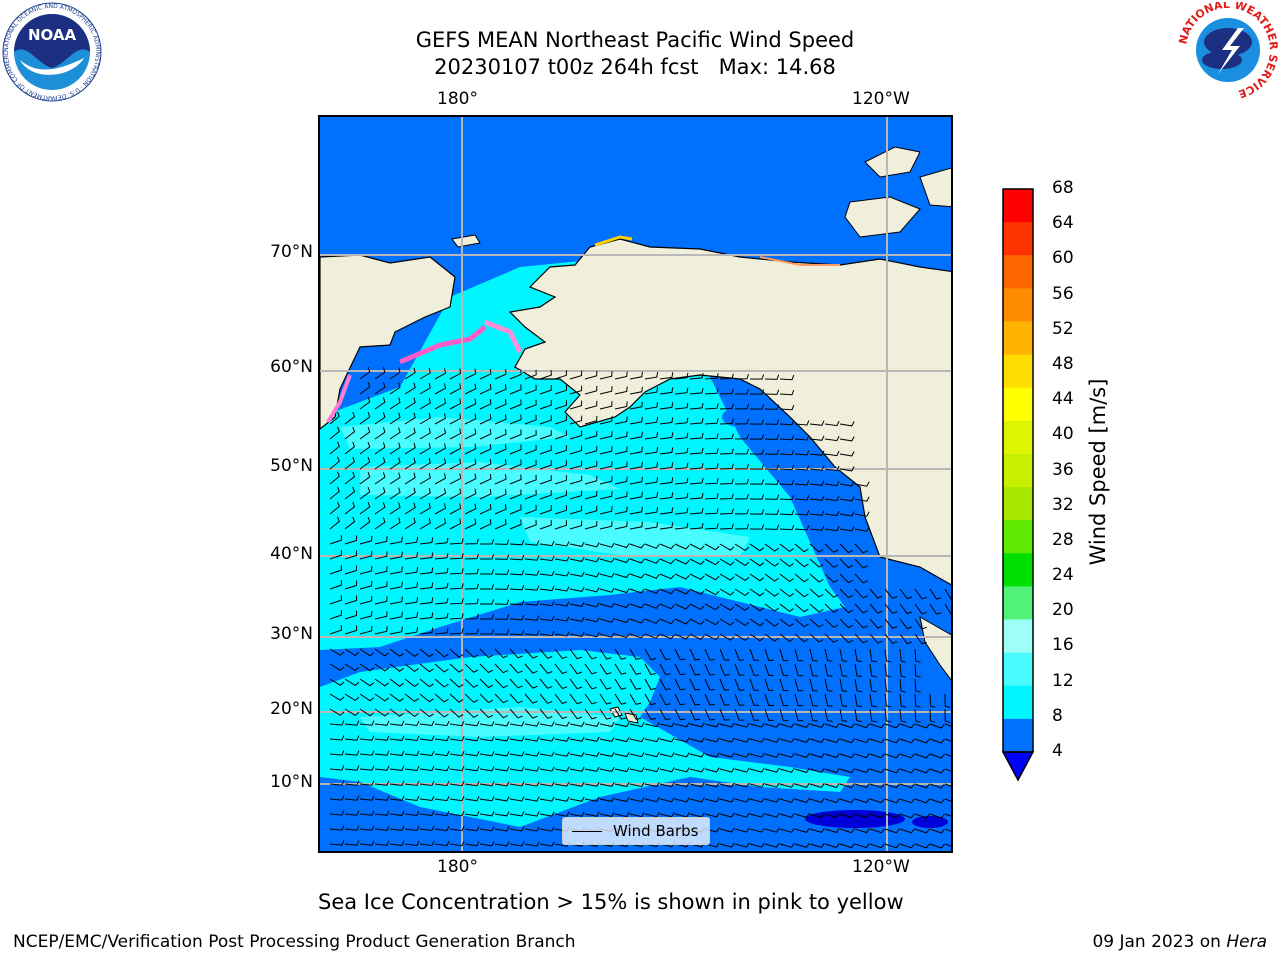  Describe the element at coordinates (1156, 942) in the screenshot. I see `footer-date-text: 09 Jan 2023 on` at that location.